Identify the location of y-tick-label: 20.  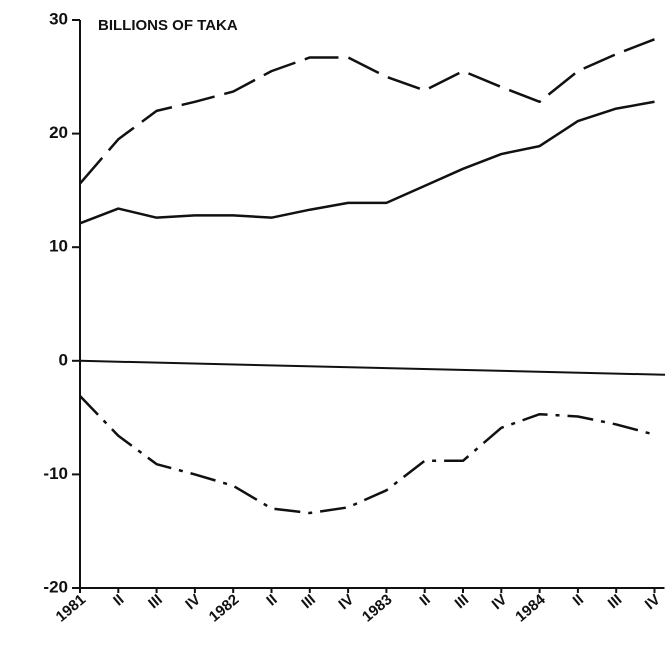
(58, 132).